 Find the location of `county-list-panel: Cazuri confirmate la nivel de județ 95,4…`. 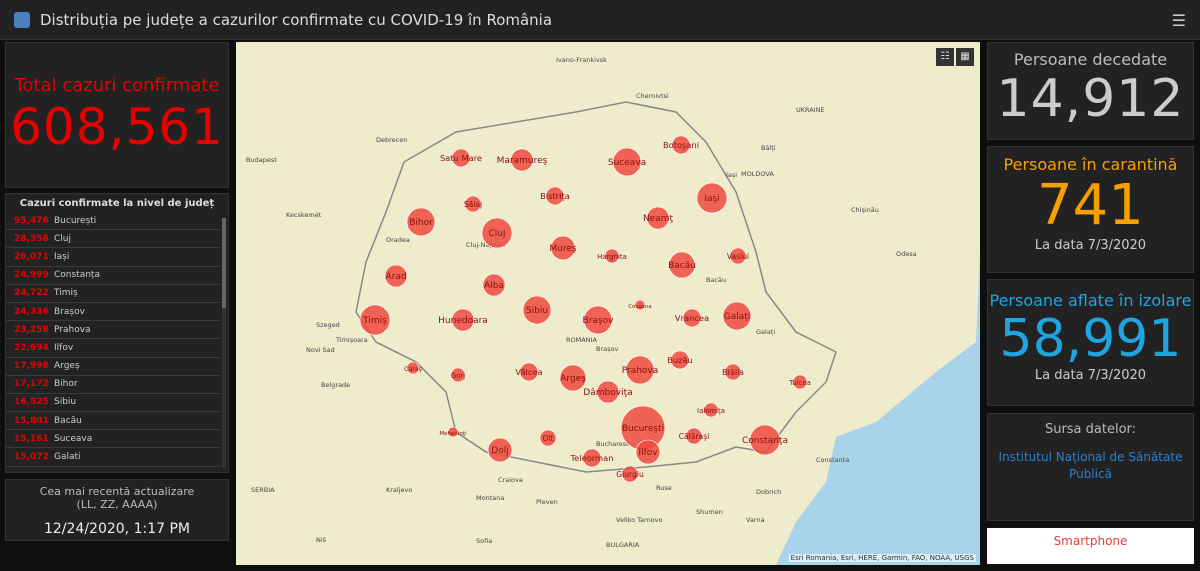

county-list-panel: Cazuri confirmate la nivel de județ 95,4… is located at coordinates (117, 333).